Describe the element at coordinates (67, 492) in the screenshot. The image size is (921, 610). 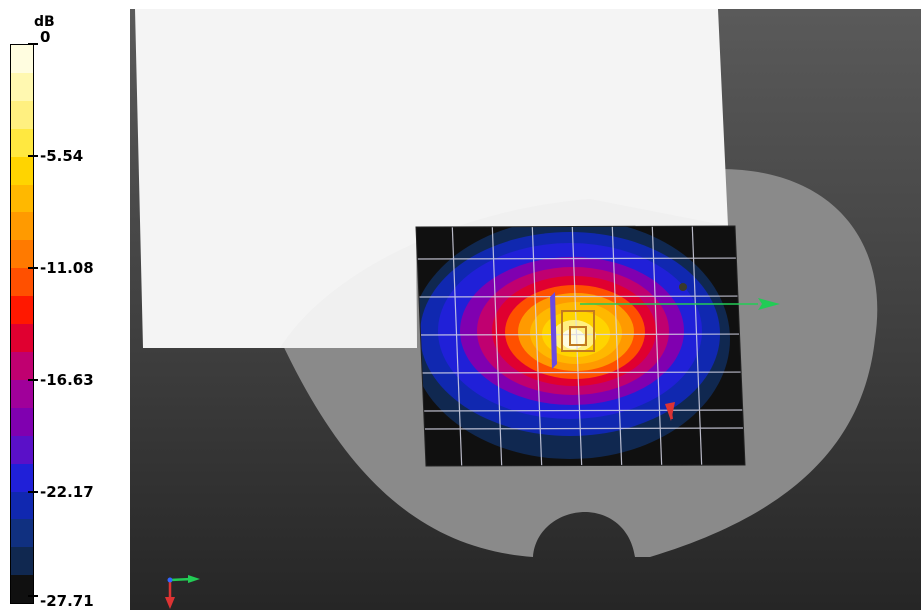
I see `legend-tick-label: -22.17` at that location.